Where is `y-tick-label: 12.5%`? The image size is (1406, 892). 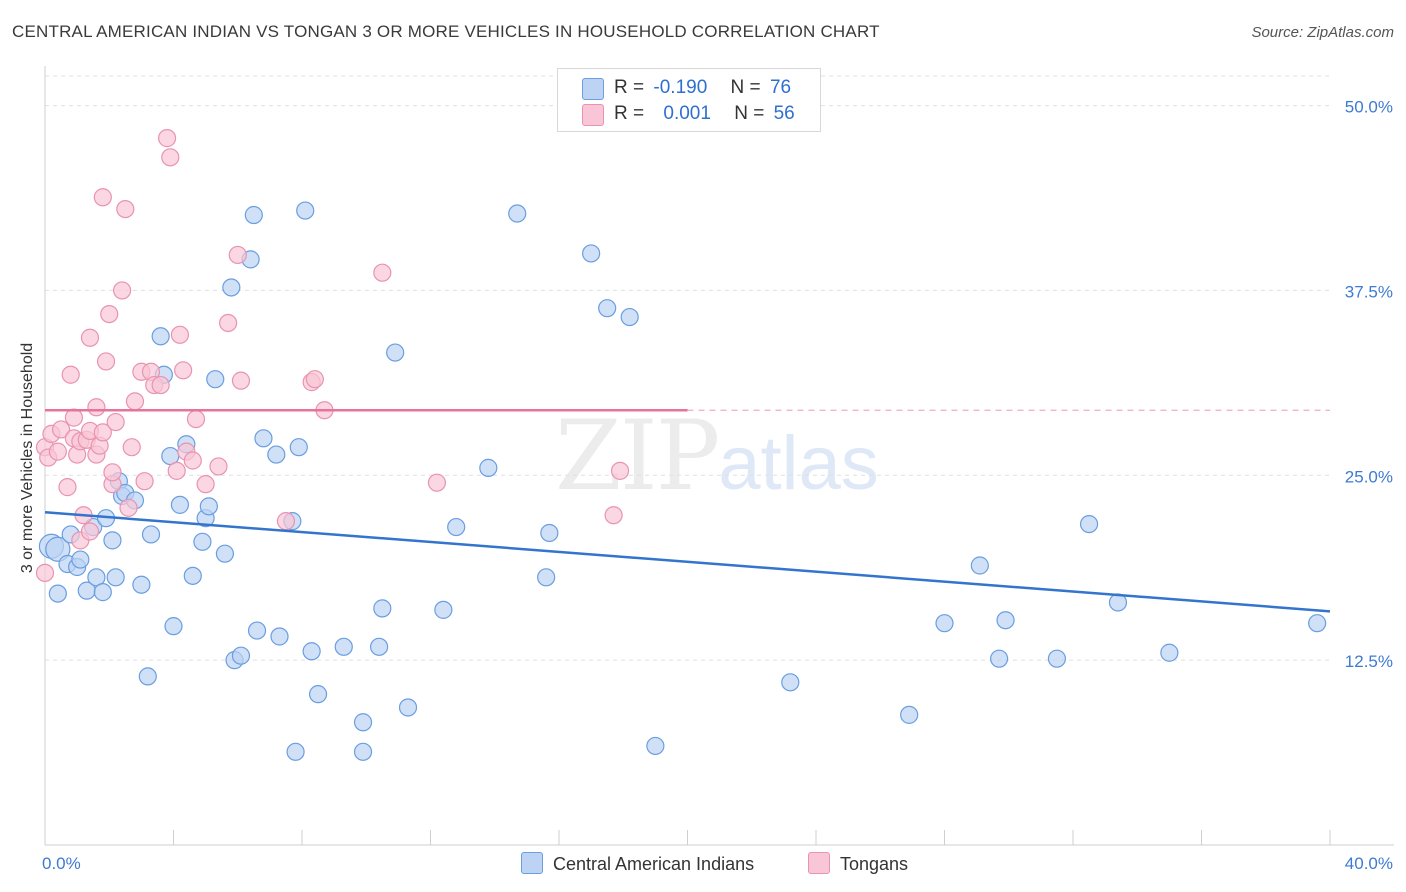
y-tick-label: 12.5% is located at coordinates (1369, 661).